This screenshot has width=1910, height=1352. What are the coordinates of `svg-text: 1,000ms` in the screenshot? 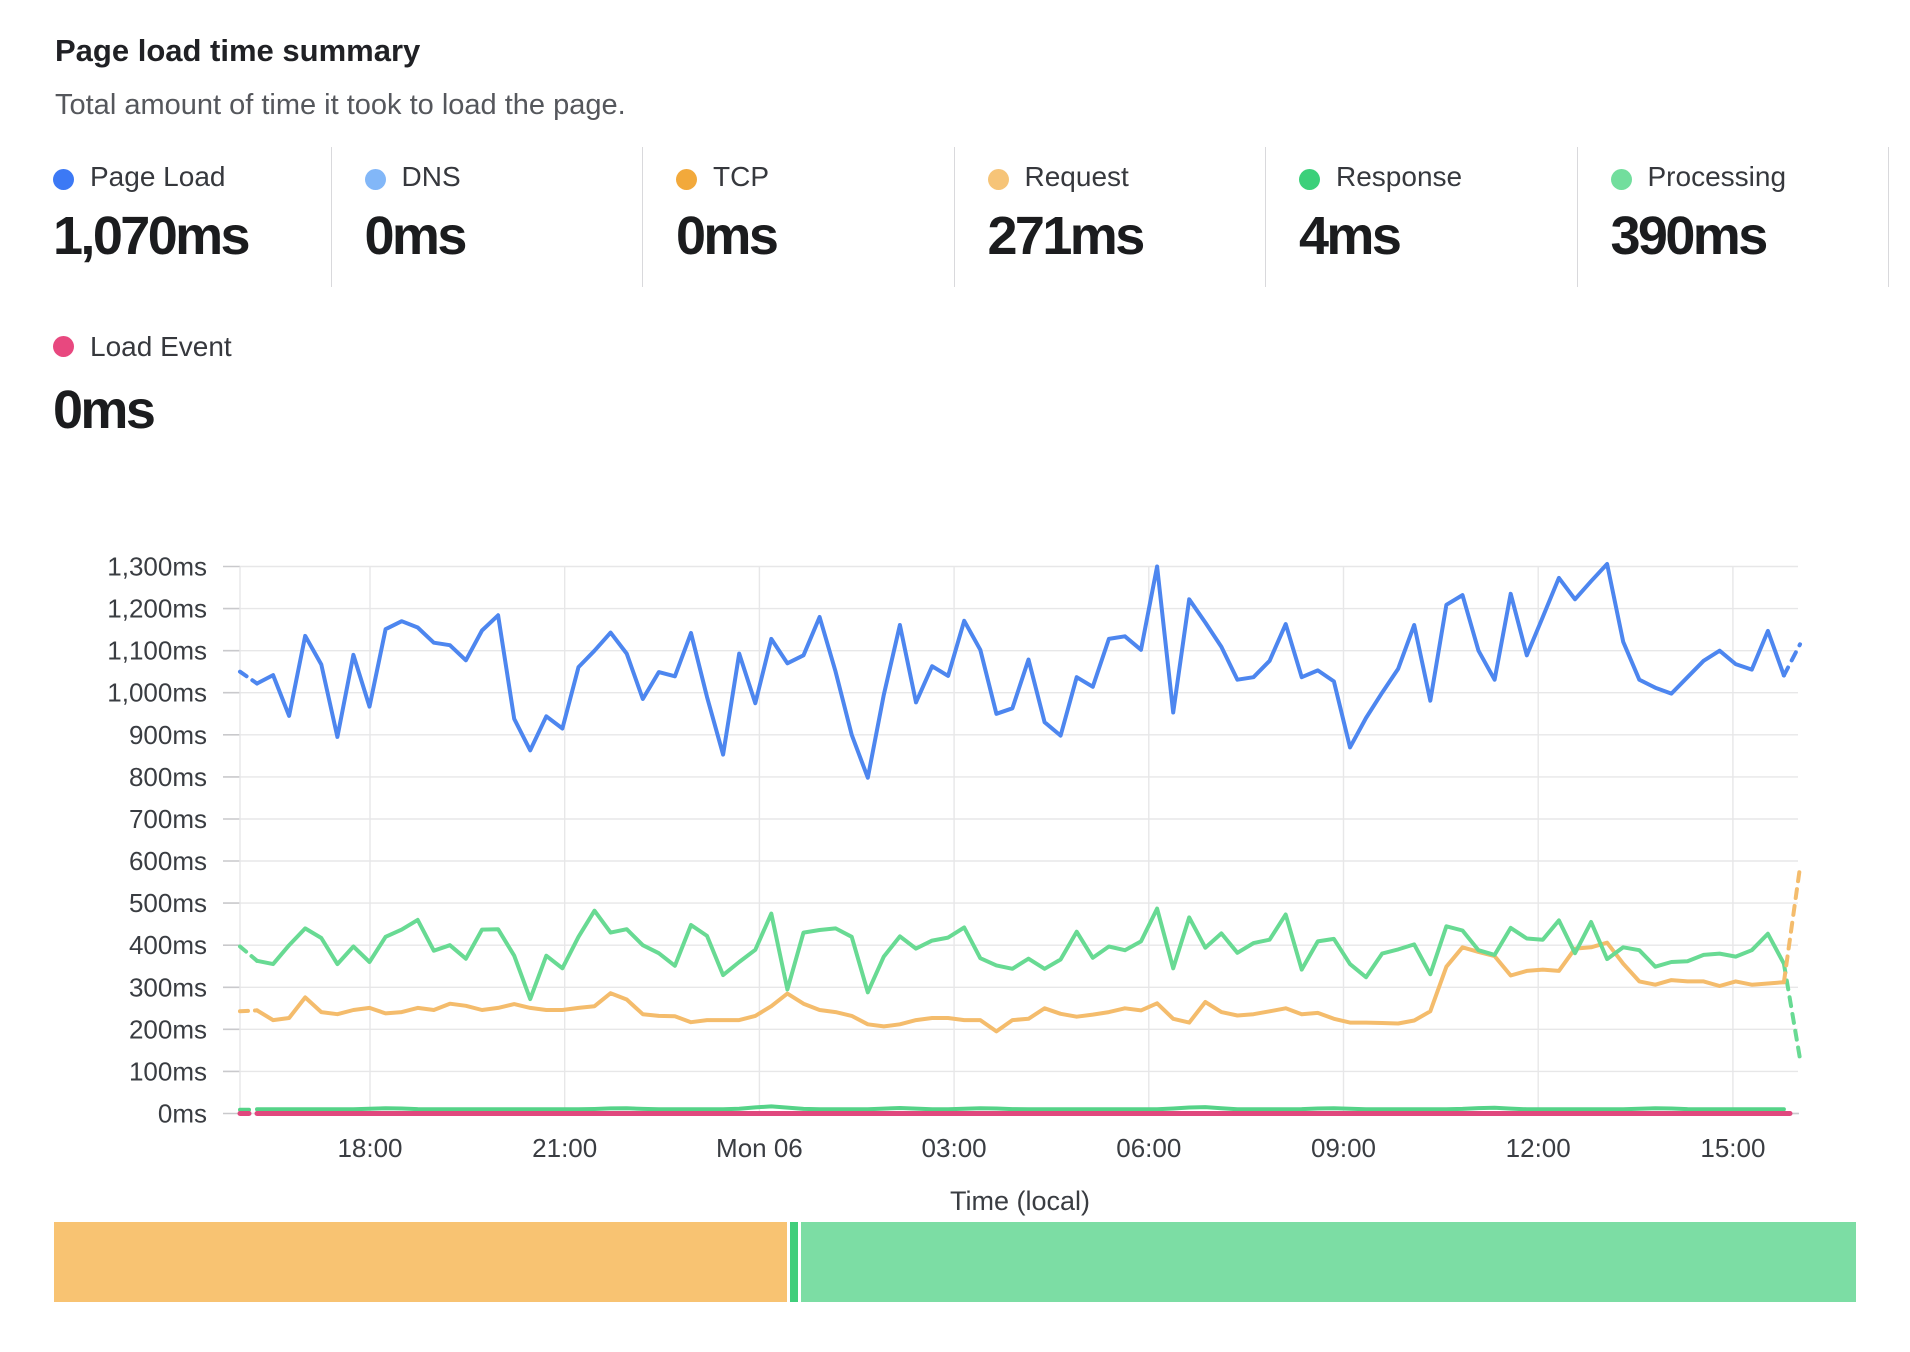 It's located at (157, 693).